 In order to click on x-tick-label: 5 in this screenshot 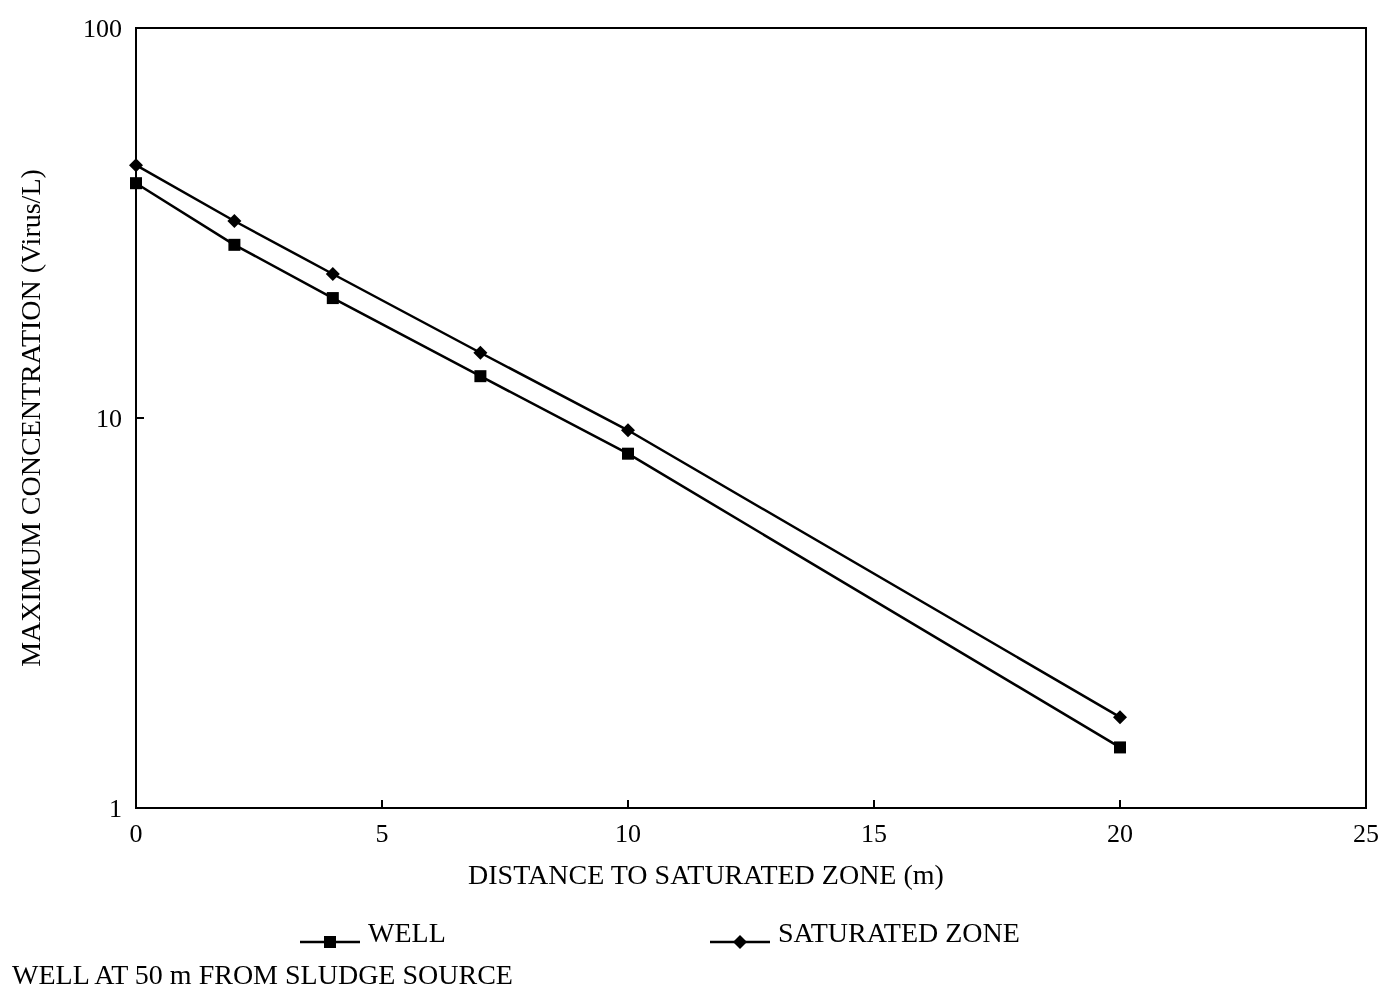, I will do `click(382, 833)`.